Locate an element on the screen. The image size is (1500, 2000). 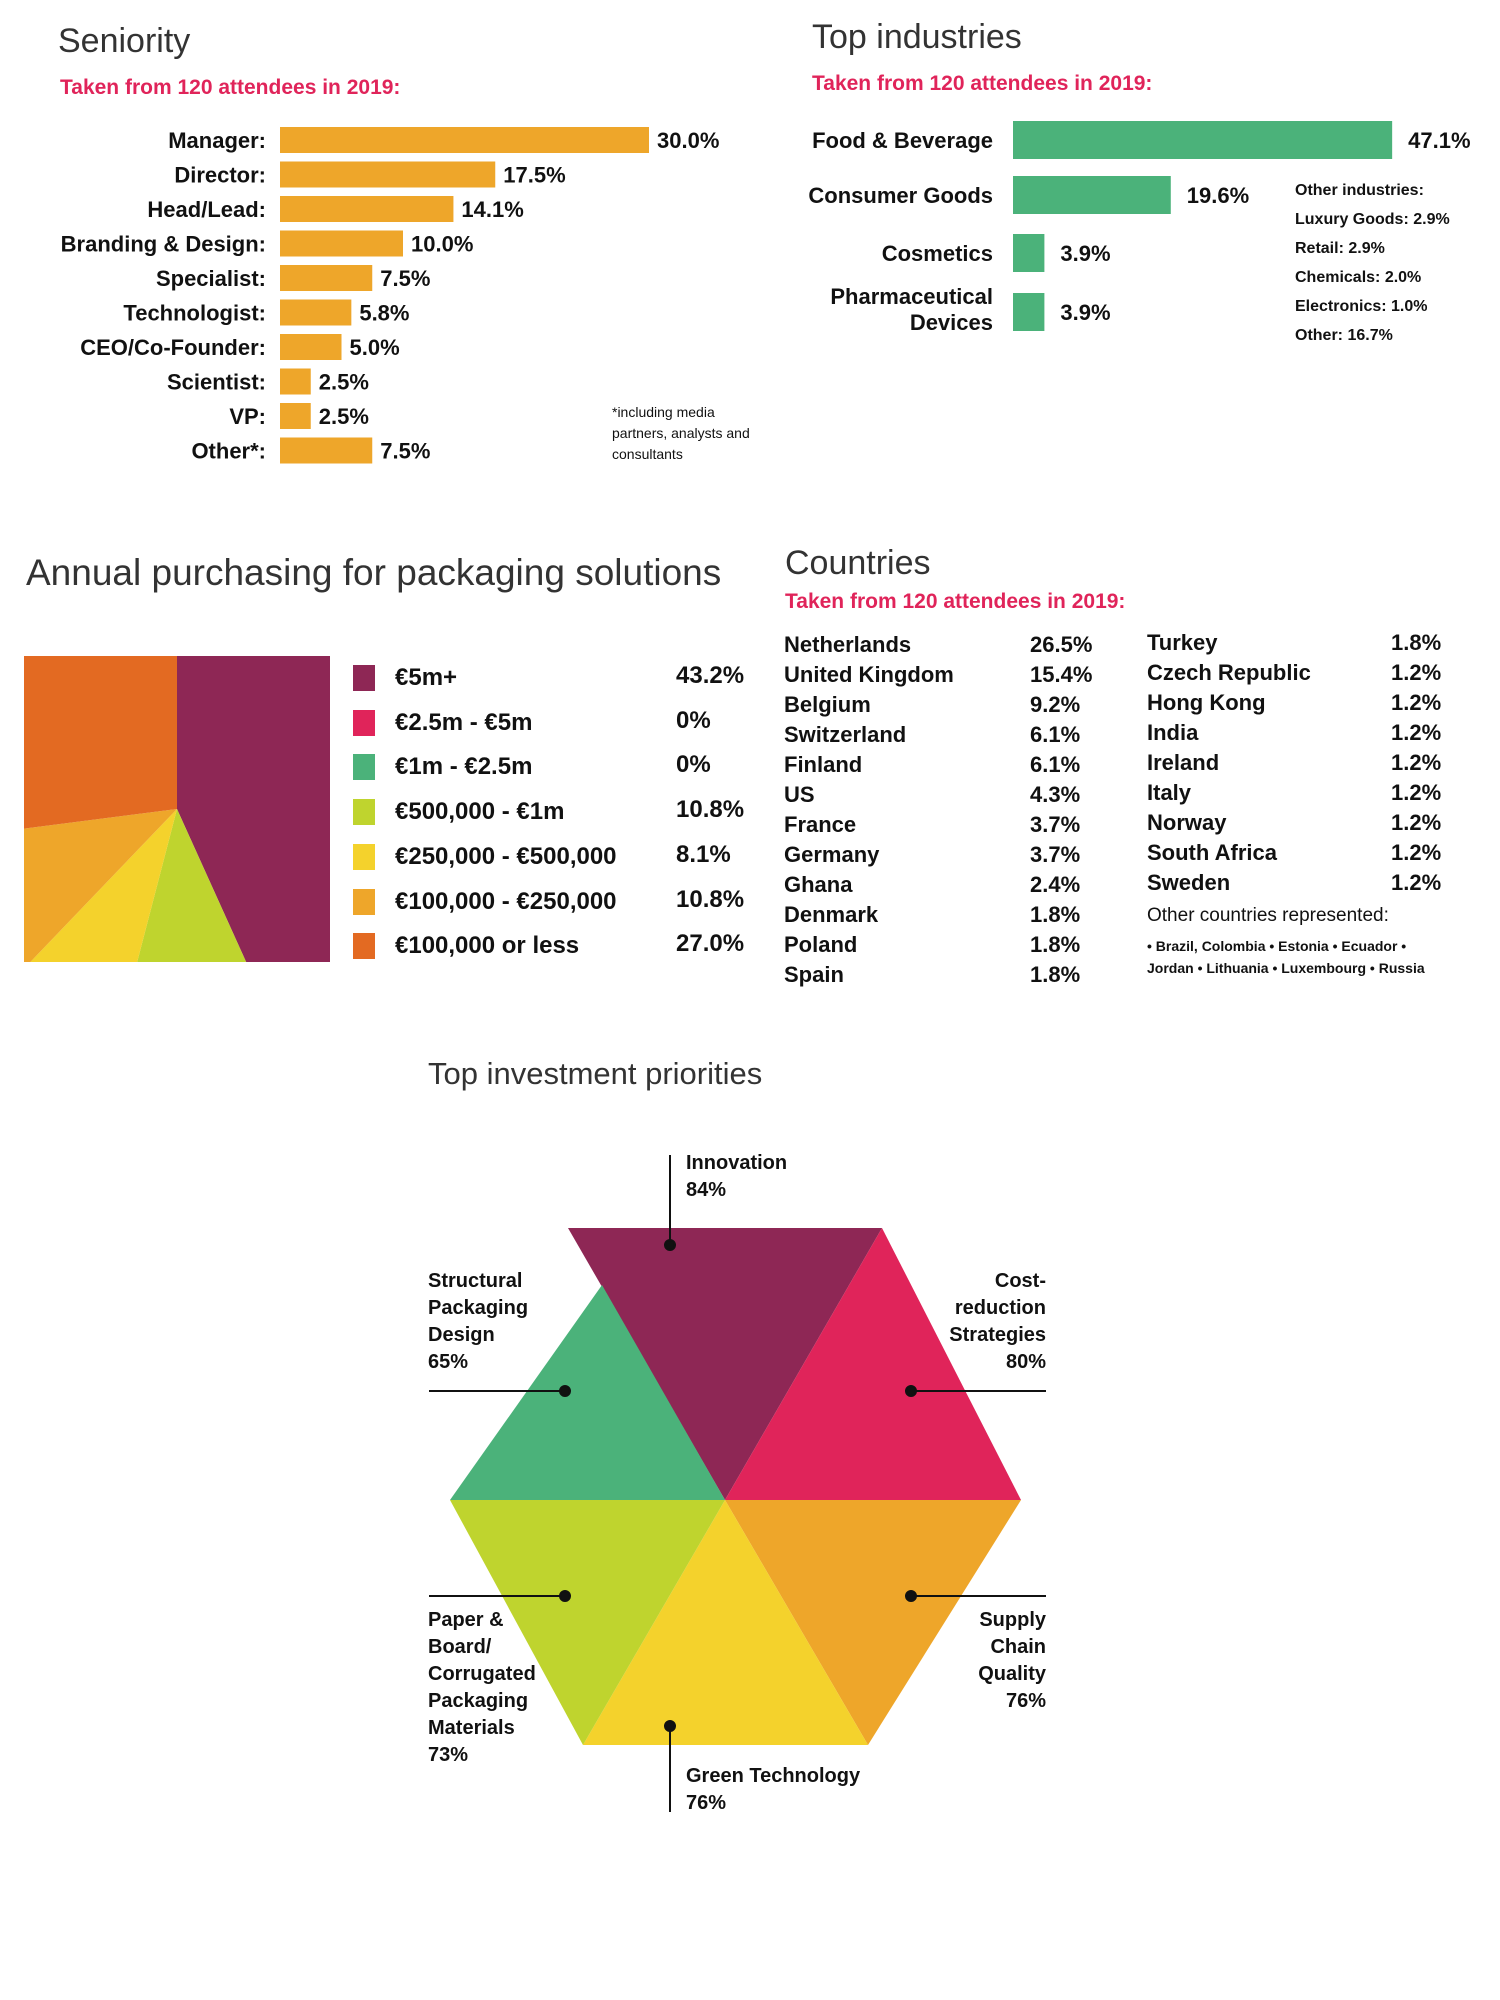
structural-name-line: Design is located at coordinates (461, 1335).